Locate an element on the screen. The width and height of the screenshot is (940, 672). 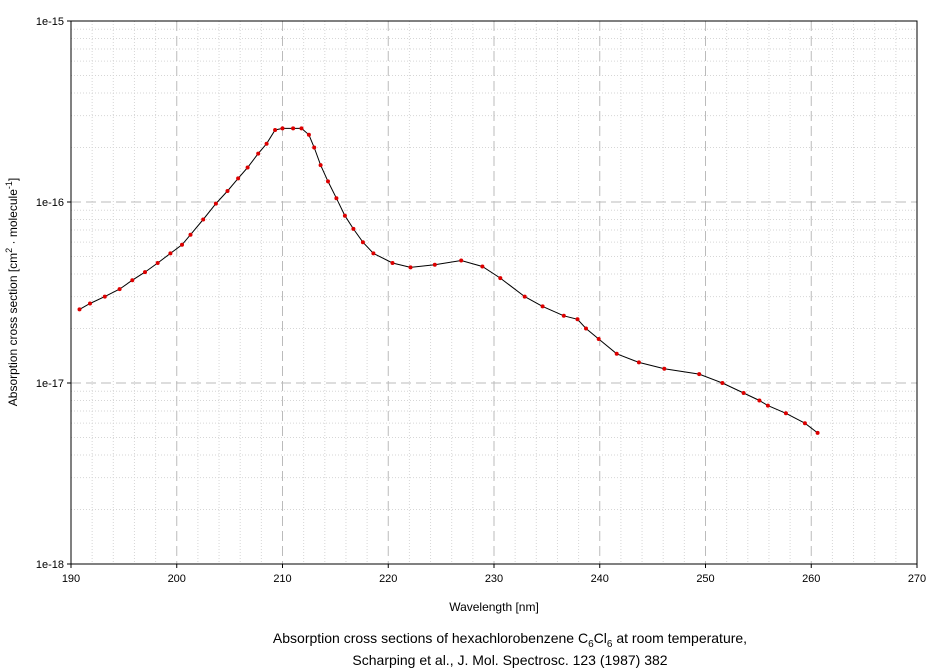
y-axis: 1e-18 1e-17 1e-16 1e-15 is located at coordinates (53, 293).